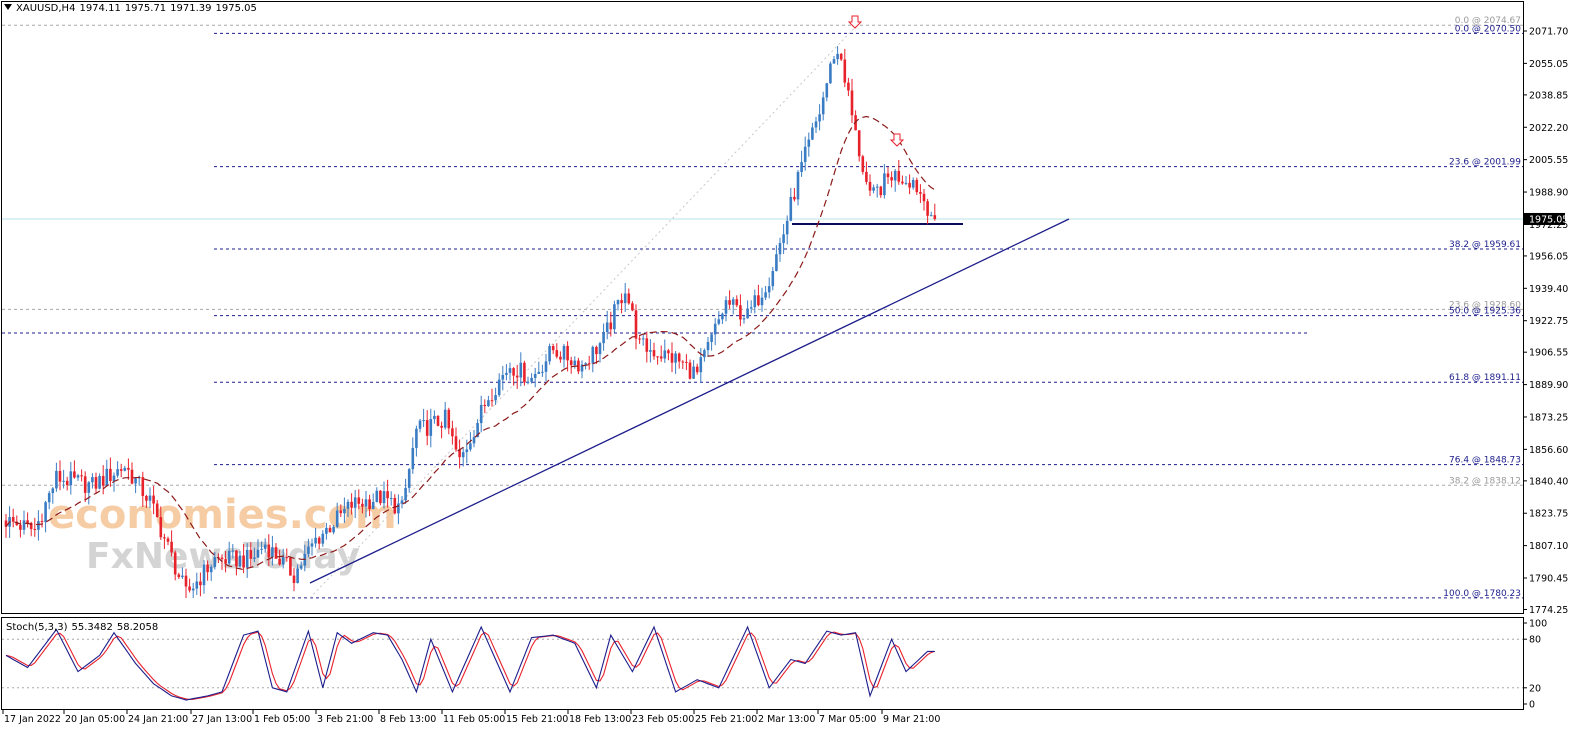 This screenshot has width=1596, height=747. Describe the element at coordinates (1548, 481) in the screenshot. I see `y-tick-label: 1840.40` at that location.